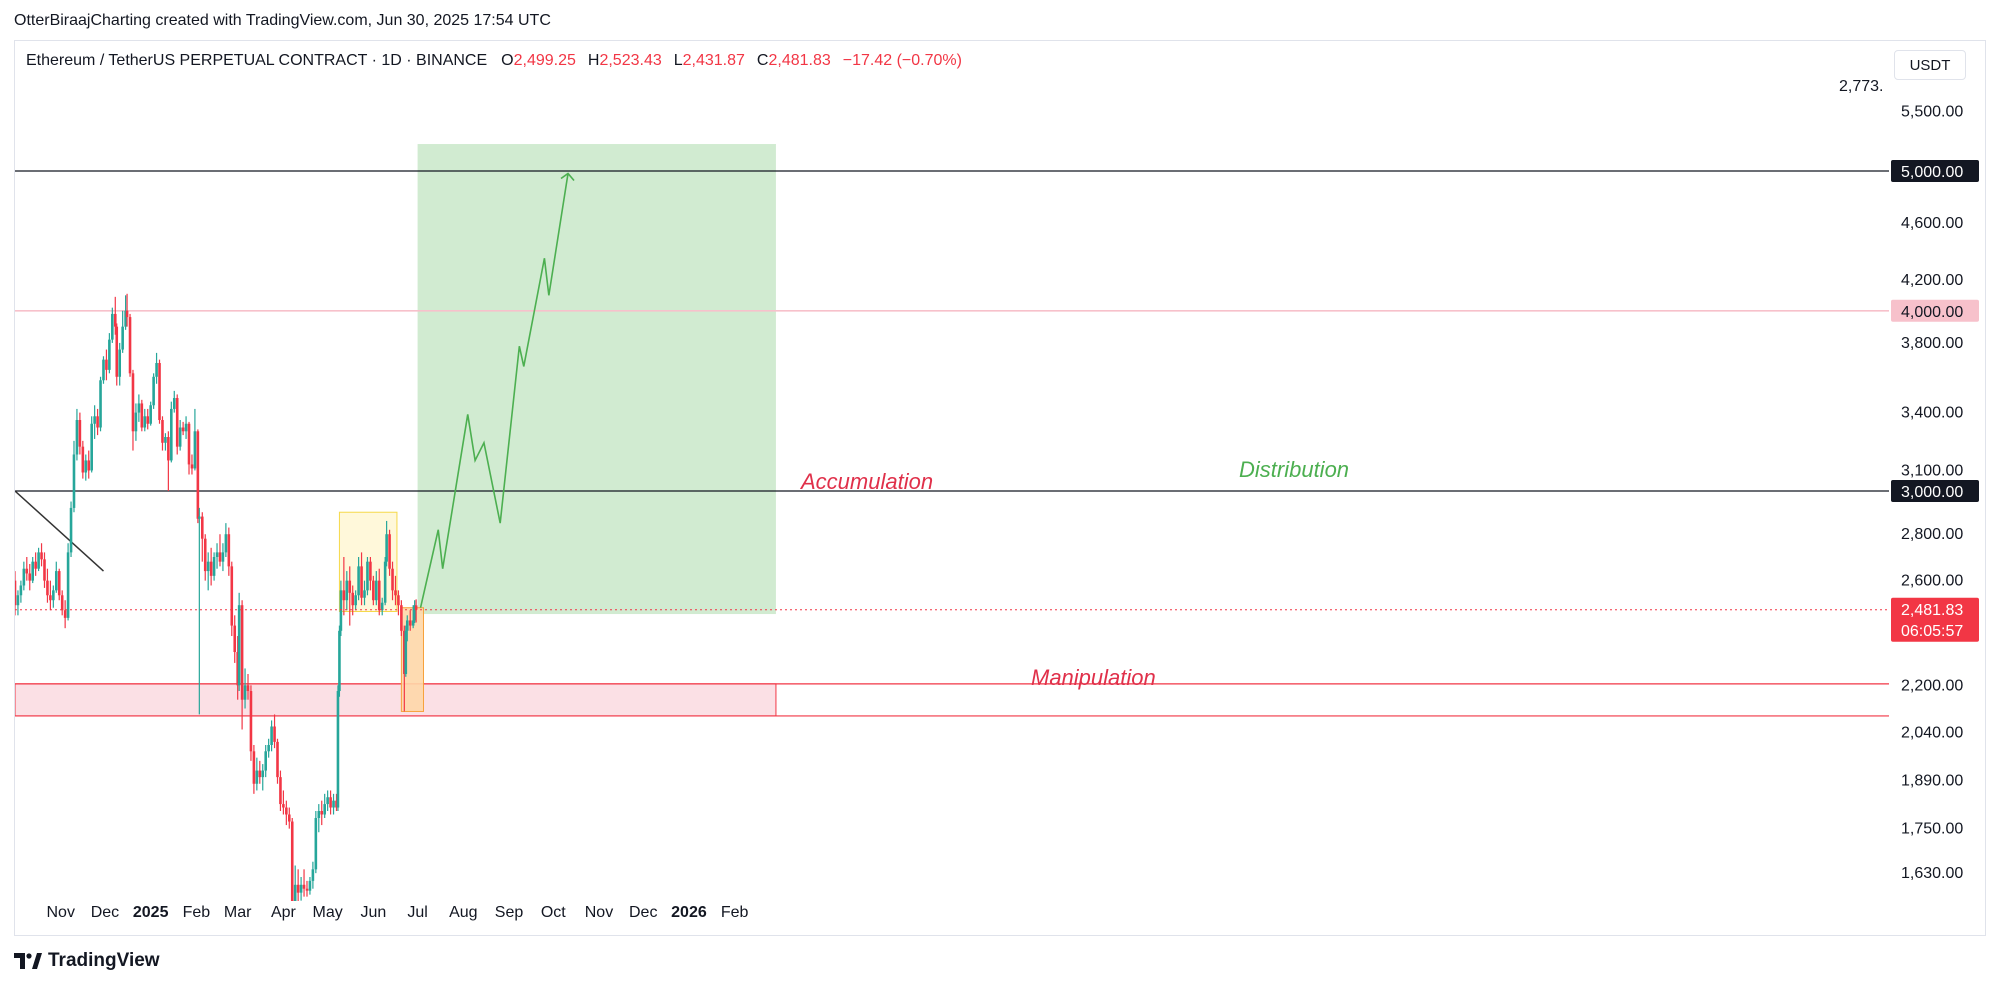  What do you see at coordinates (59, 531) in the screenshot?
I see `trend-line` at bounding box center [59, 531].